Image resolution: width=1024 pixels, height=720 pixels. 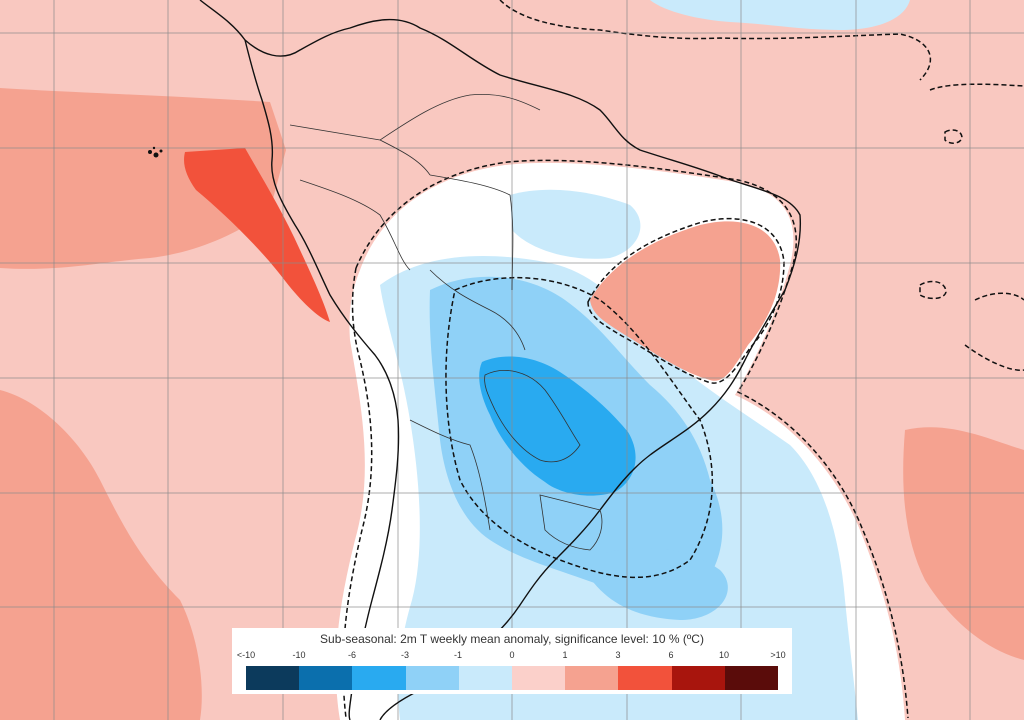 What do you see at coordinates (963, 543) in the screenshot?
I see `warm-anomaly-atlantic-east` at bounding box center [963, 543].